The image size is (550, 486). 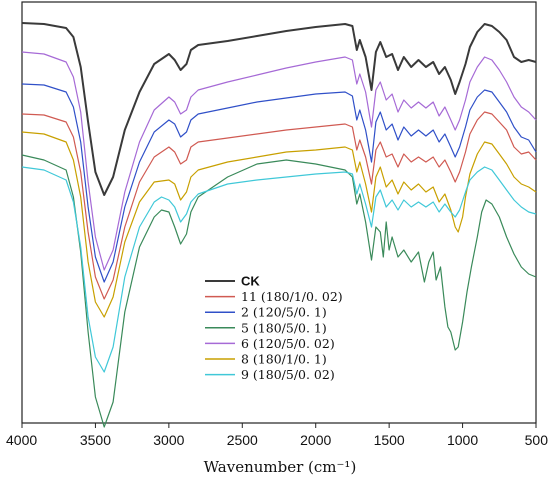 What do you see at coordinates (292, 296) in the screenshot?
I see `legend-label-2: 11 (180/1/0. 02)` at bounding box center [292, 296].